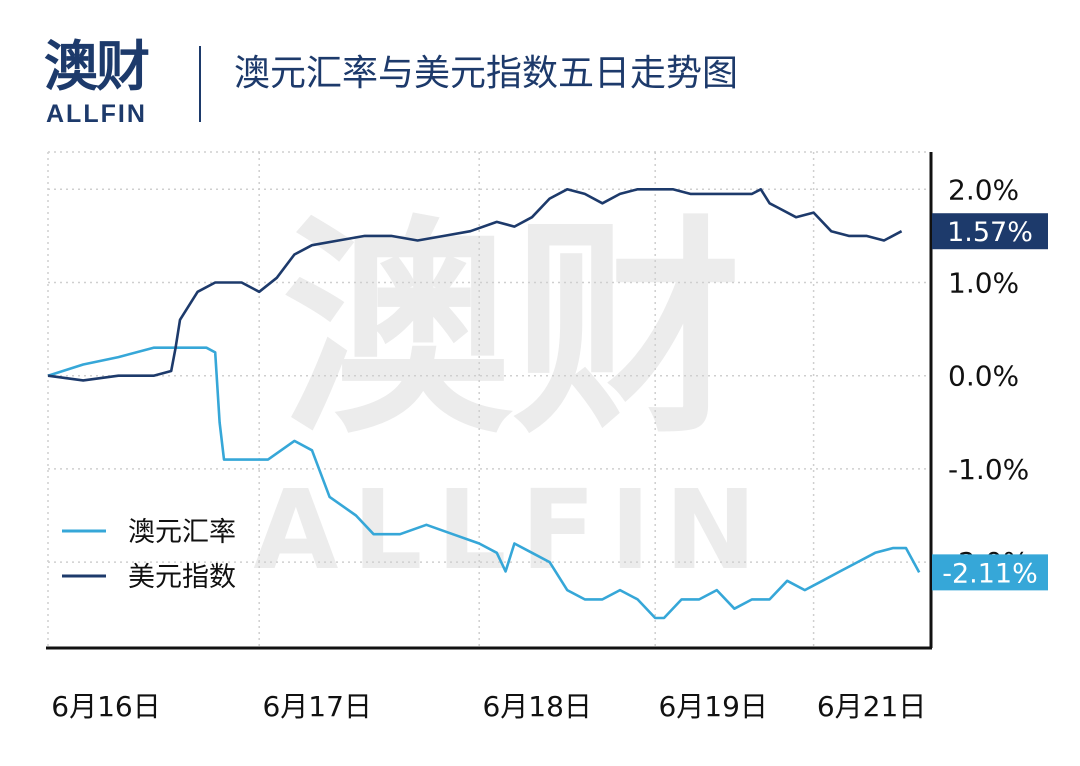 This screenshot has height=766, width=1080. What do you see at coordinates (983, 376) in the screenshot?
I see `y-tick-label: 0.0%` at bounding box center [983, 376].